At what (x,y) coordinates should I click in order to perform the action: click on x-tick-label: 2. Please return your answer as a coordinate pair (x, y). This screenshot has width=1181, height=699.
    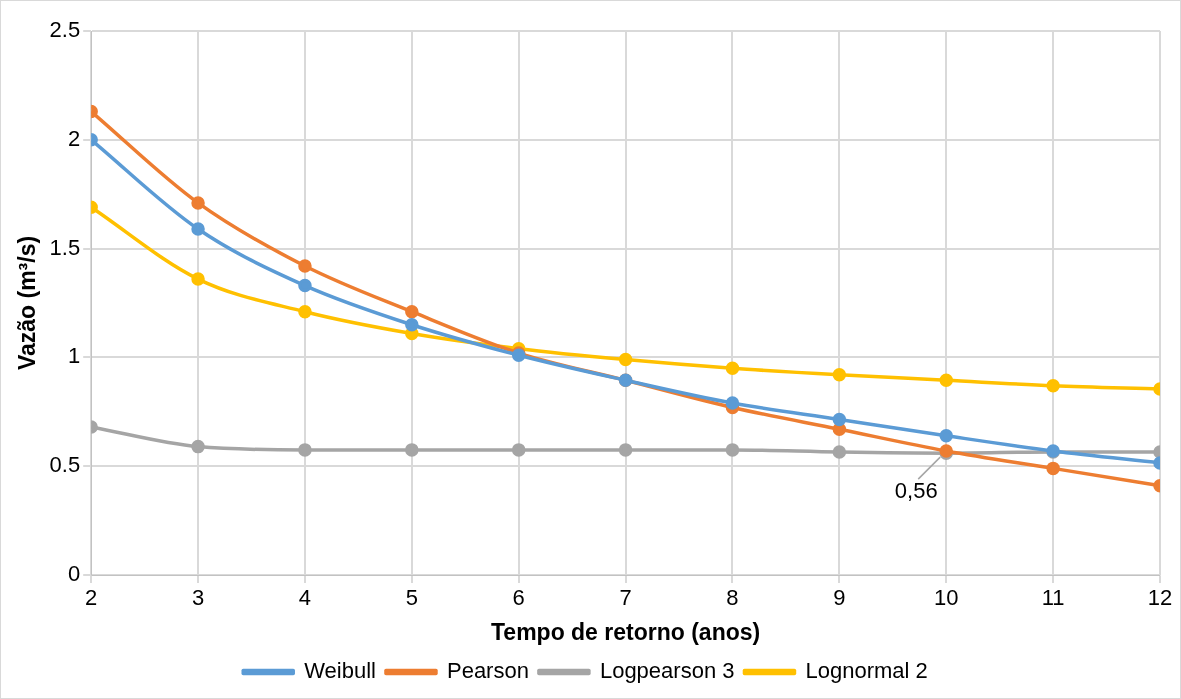
    Looking at the image, I should click on (91, 598).